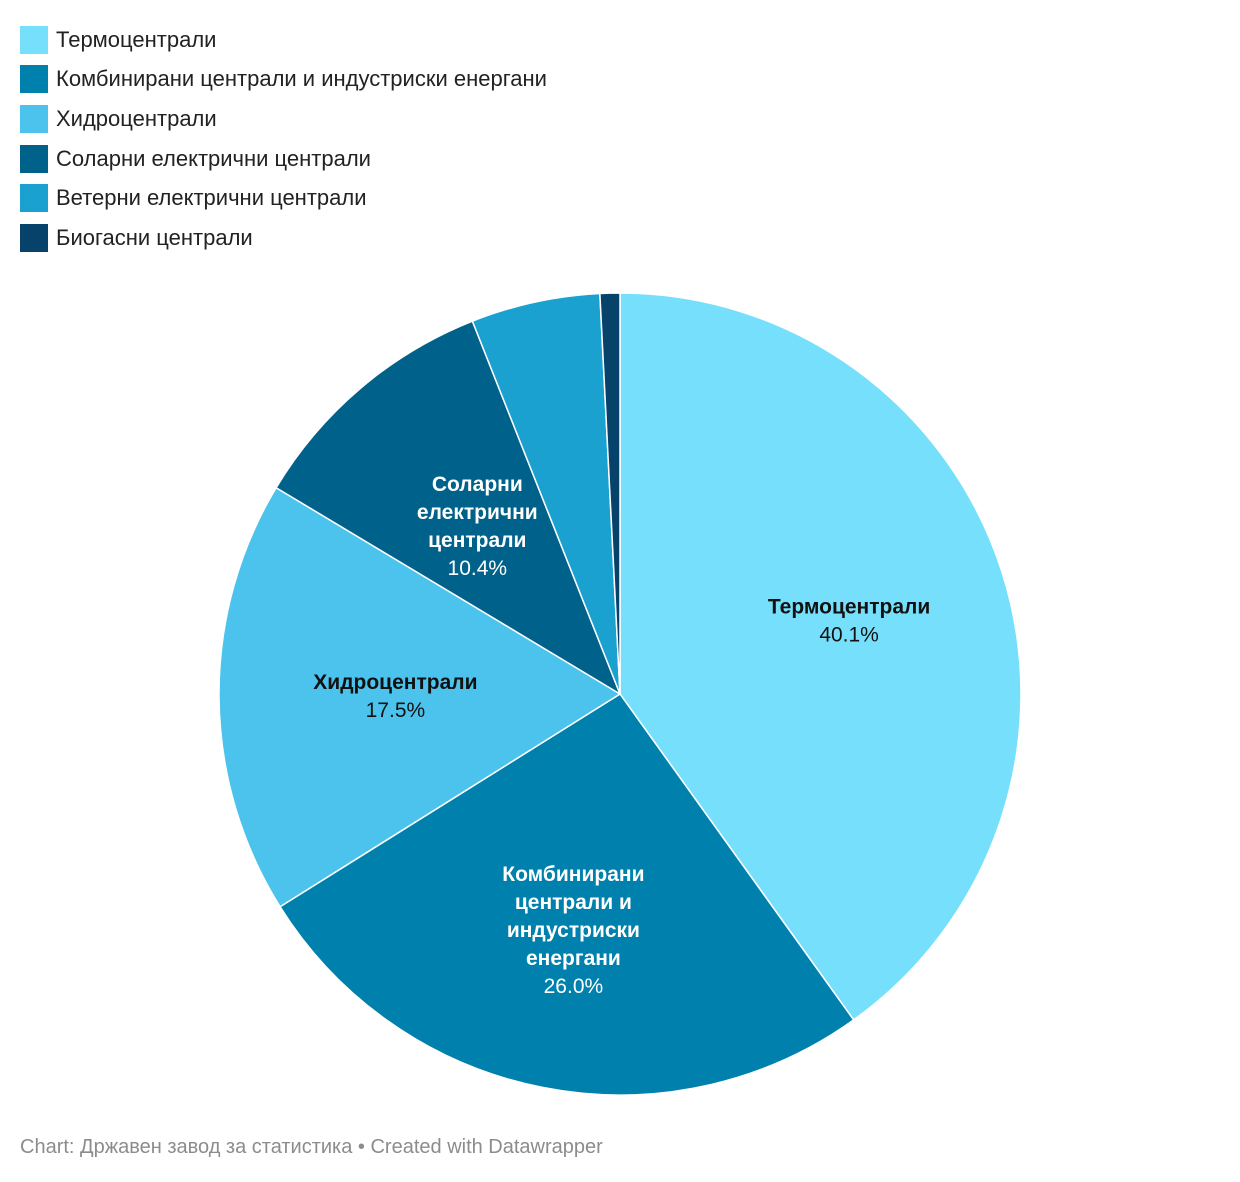 The width and height of the screenshot is (1240, 1182). I want to click on legend-item: Хидроцентрали, so click(283, 119).